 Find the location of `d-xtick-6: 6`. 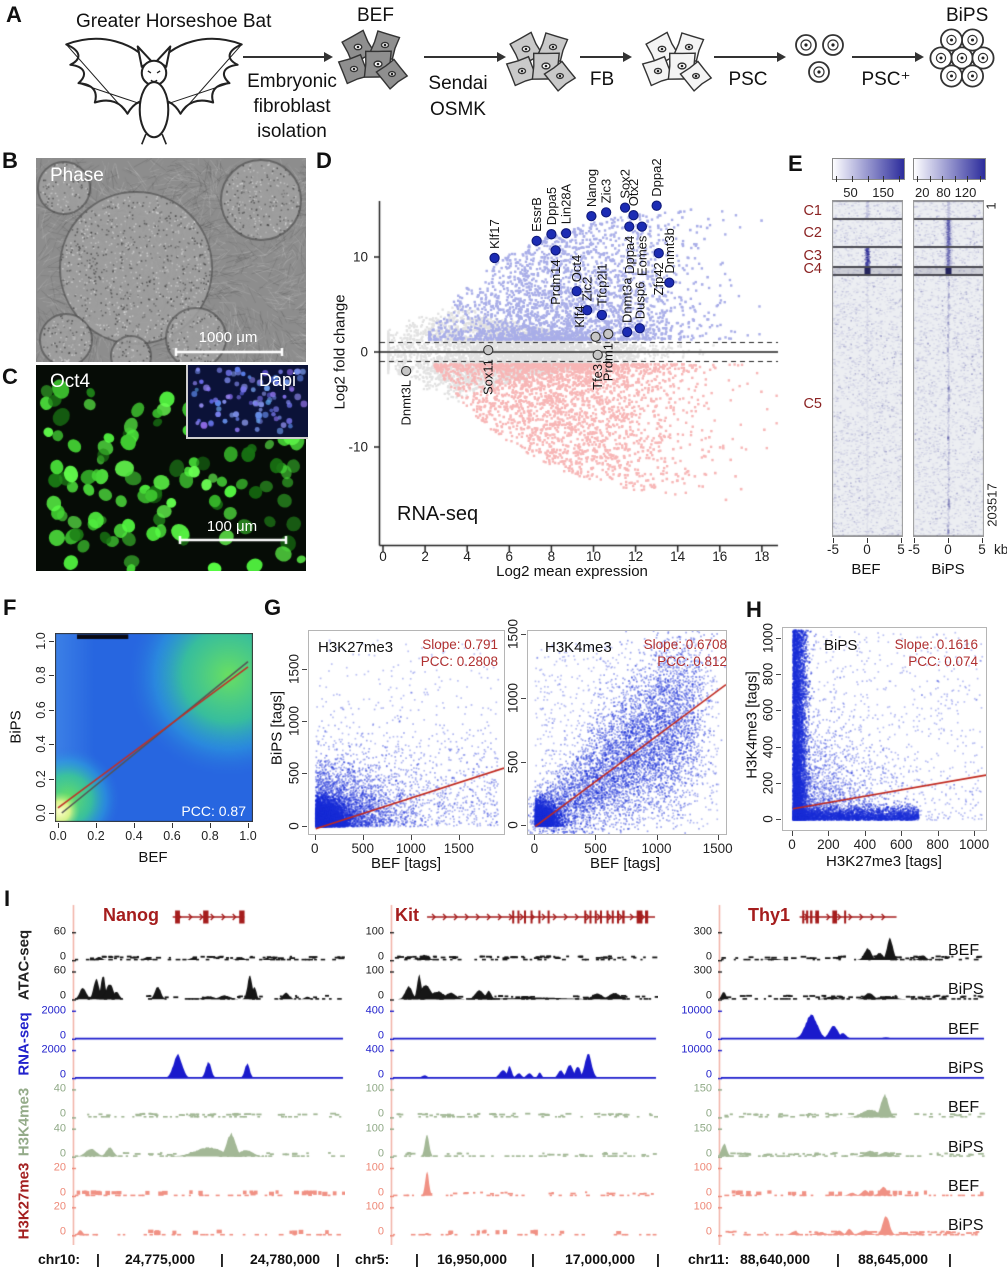

d-xtick-6: 6 is located at coordinates (509, 556).